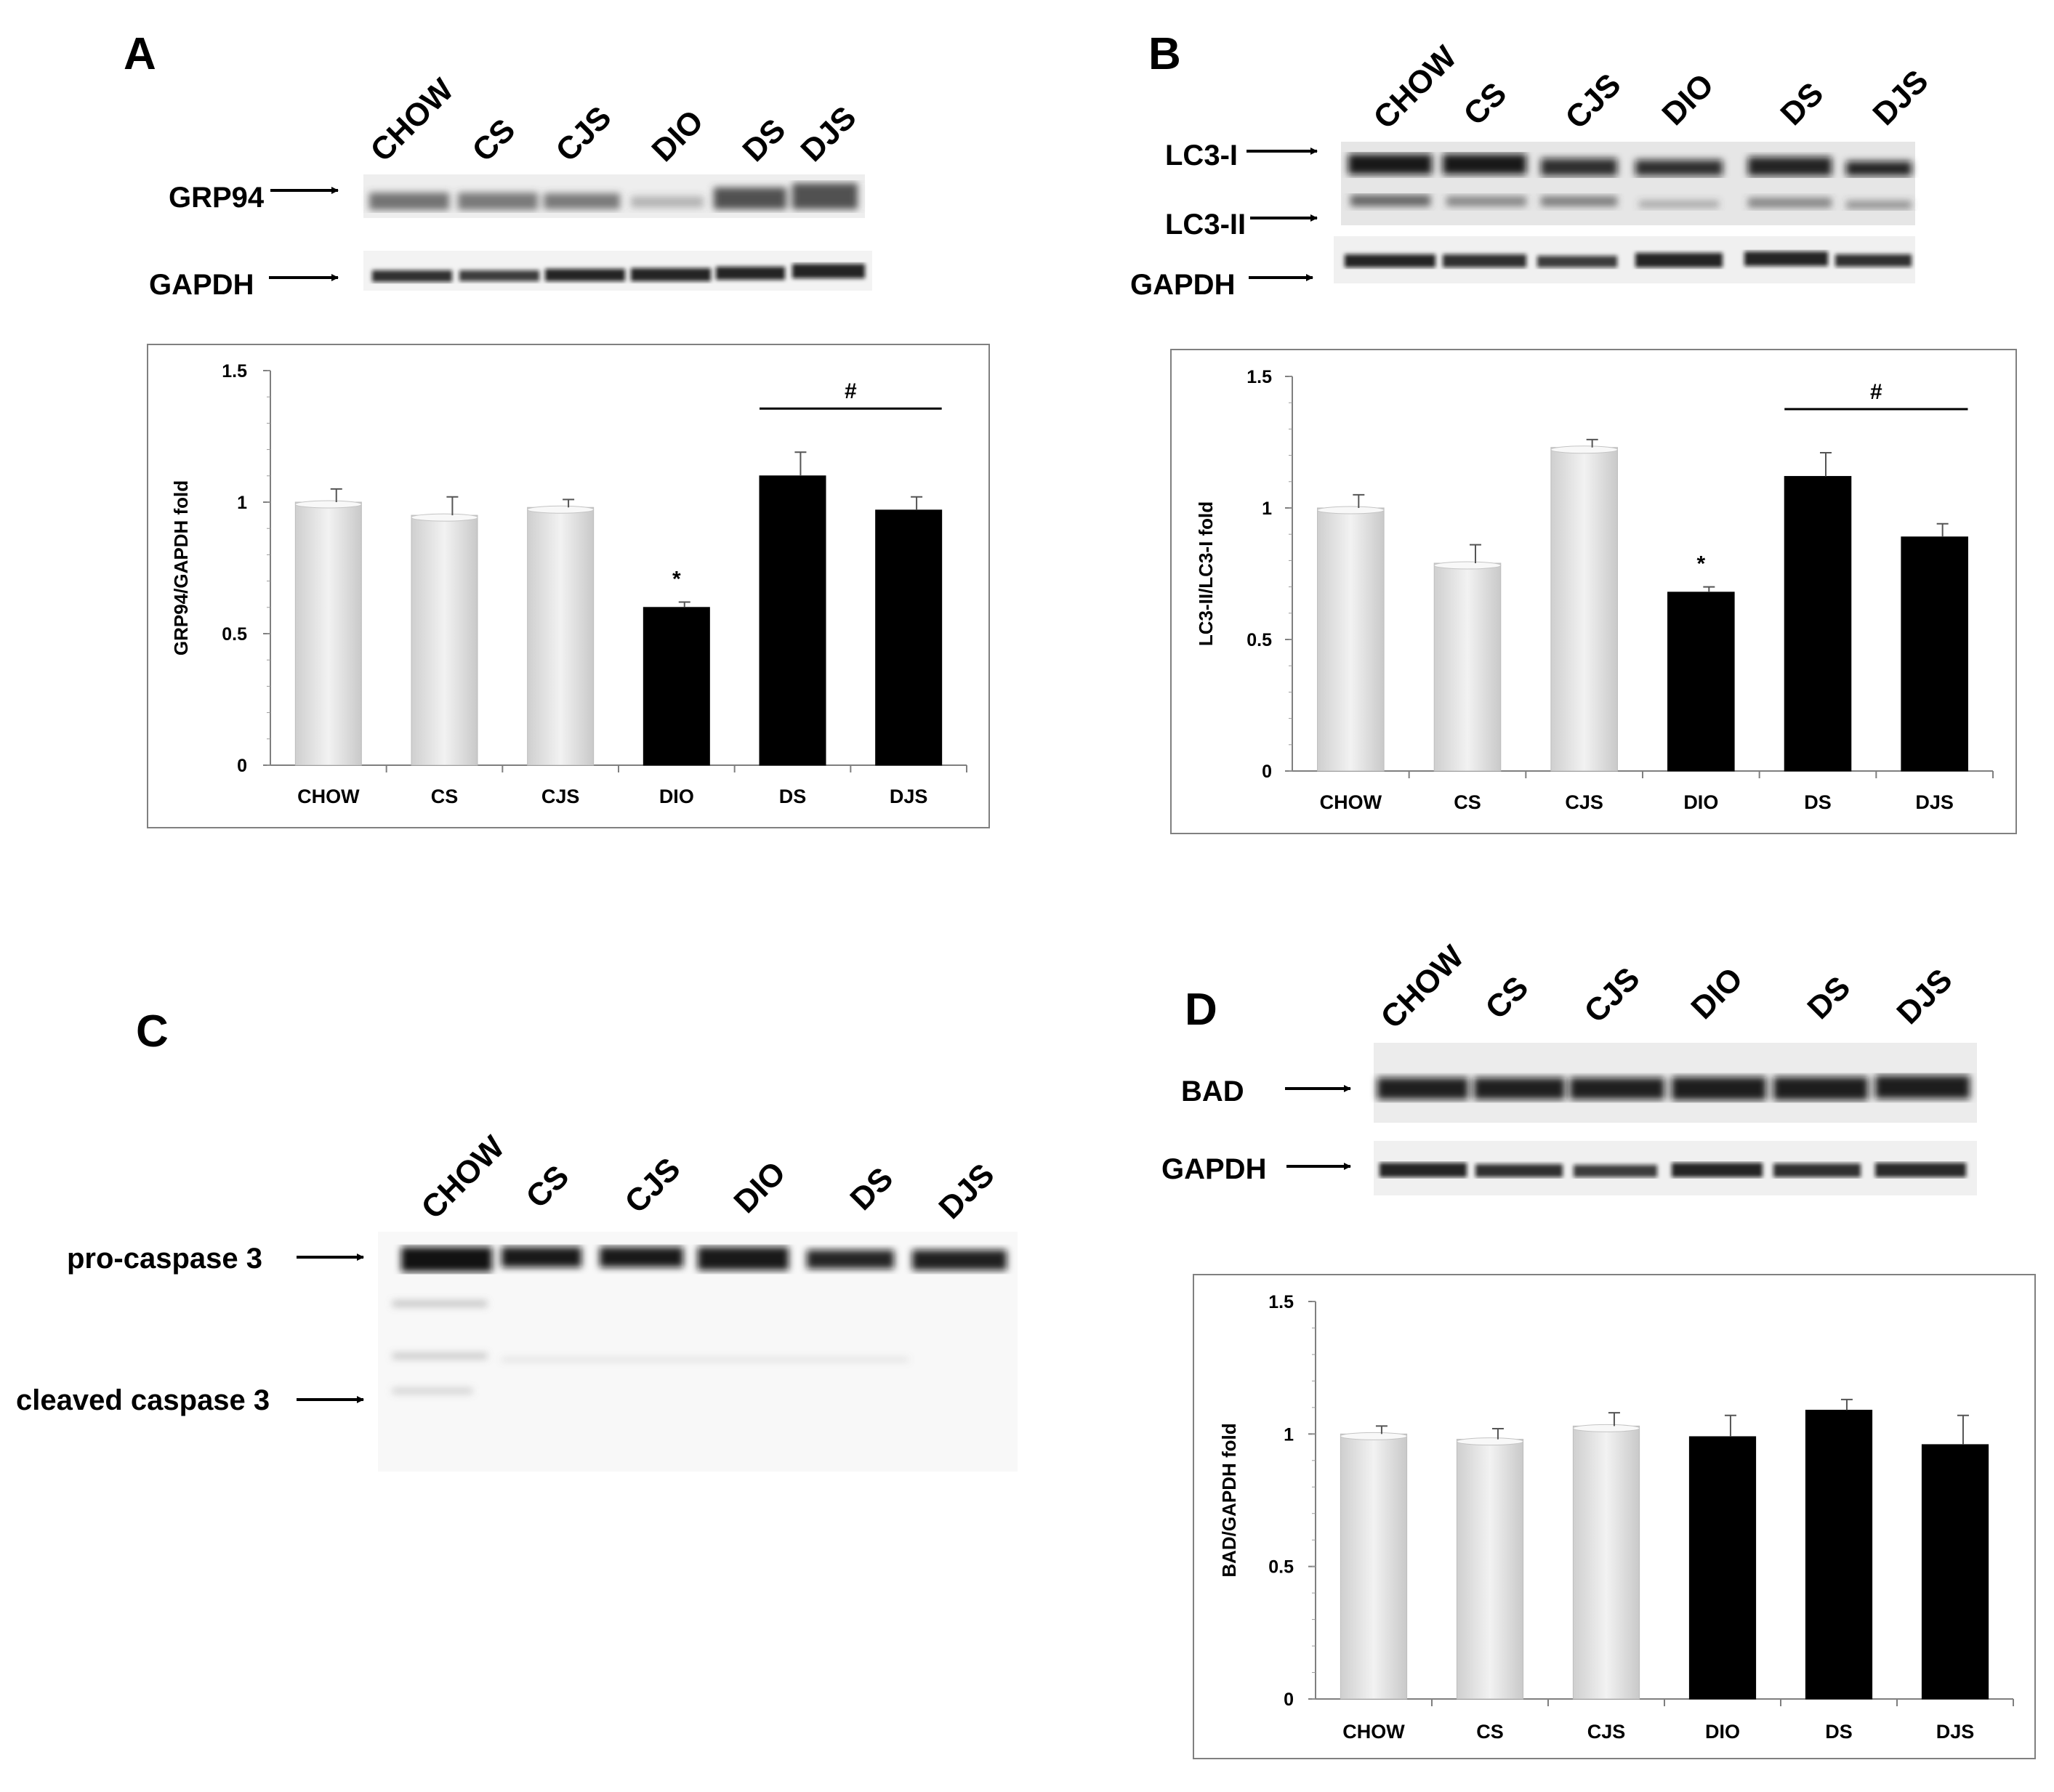 This screenshot has height=1792, width=2054. I want to click on blot-label-gapdh-d: GAPDH, so click(1214, 1169).